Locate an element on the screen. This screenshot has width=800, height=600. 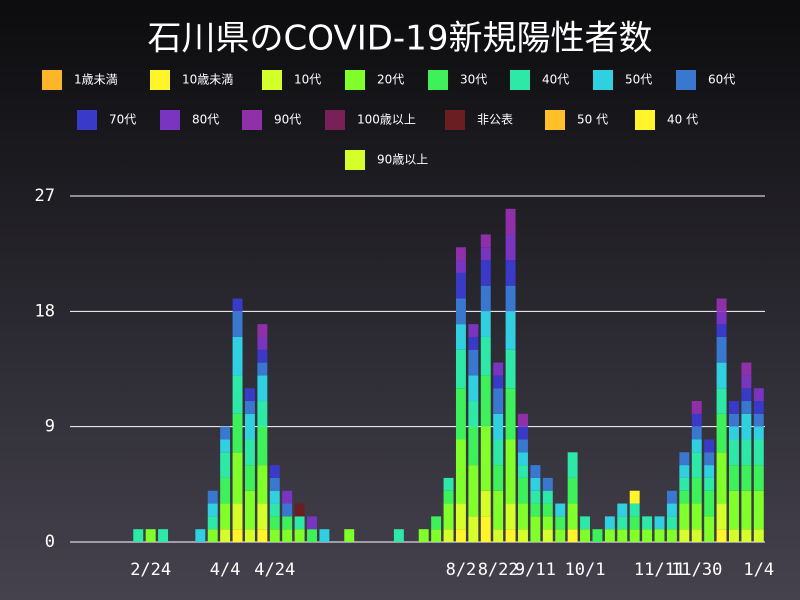
x-tick-label: 11/30 is located at coordinates (696, 570).